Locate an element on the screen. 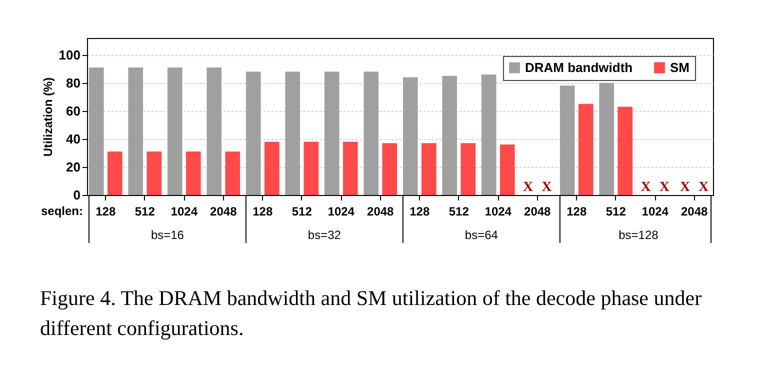  y-tick-label: 80 is located at coordinates (73, 82).